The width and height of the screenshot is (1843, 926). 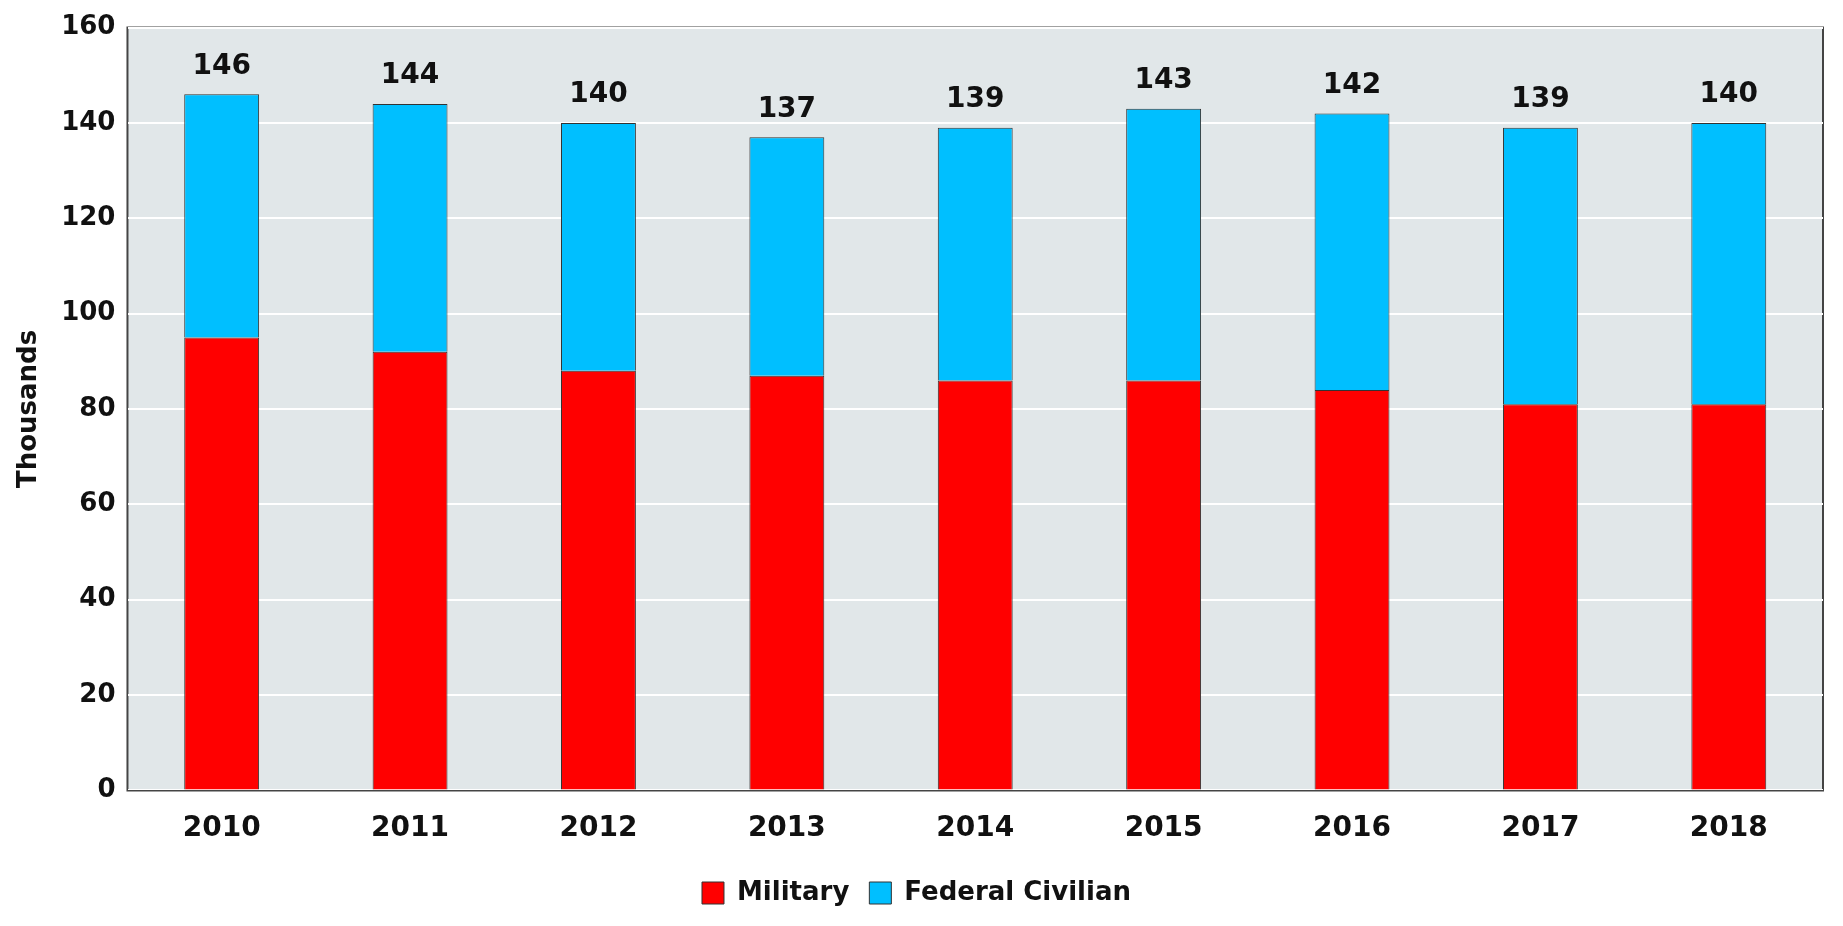 I want to click on x-tick-label: 2018, so click(x=1728, y=827).